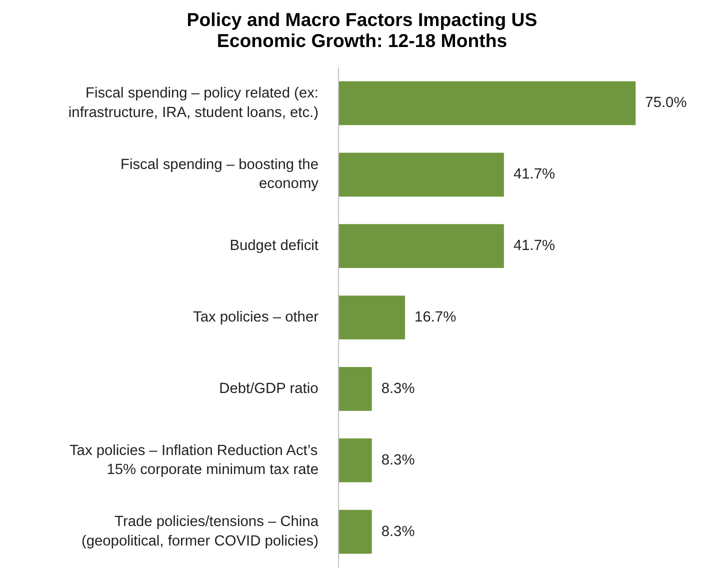 Image resolution: width=714 pixels, height=578 pixels. What do you see at coordinates (274, 246) in the screenshot?
I see `y-tick-label: Budget deficit` at bounding box center [274, 246].